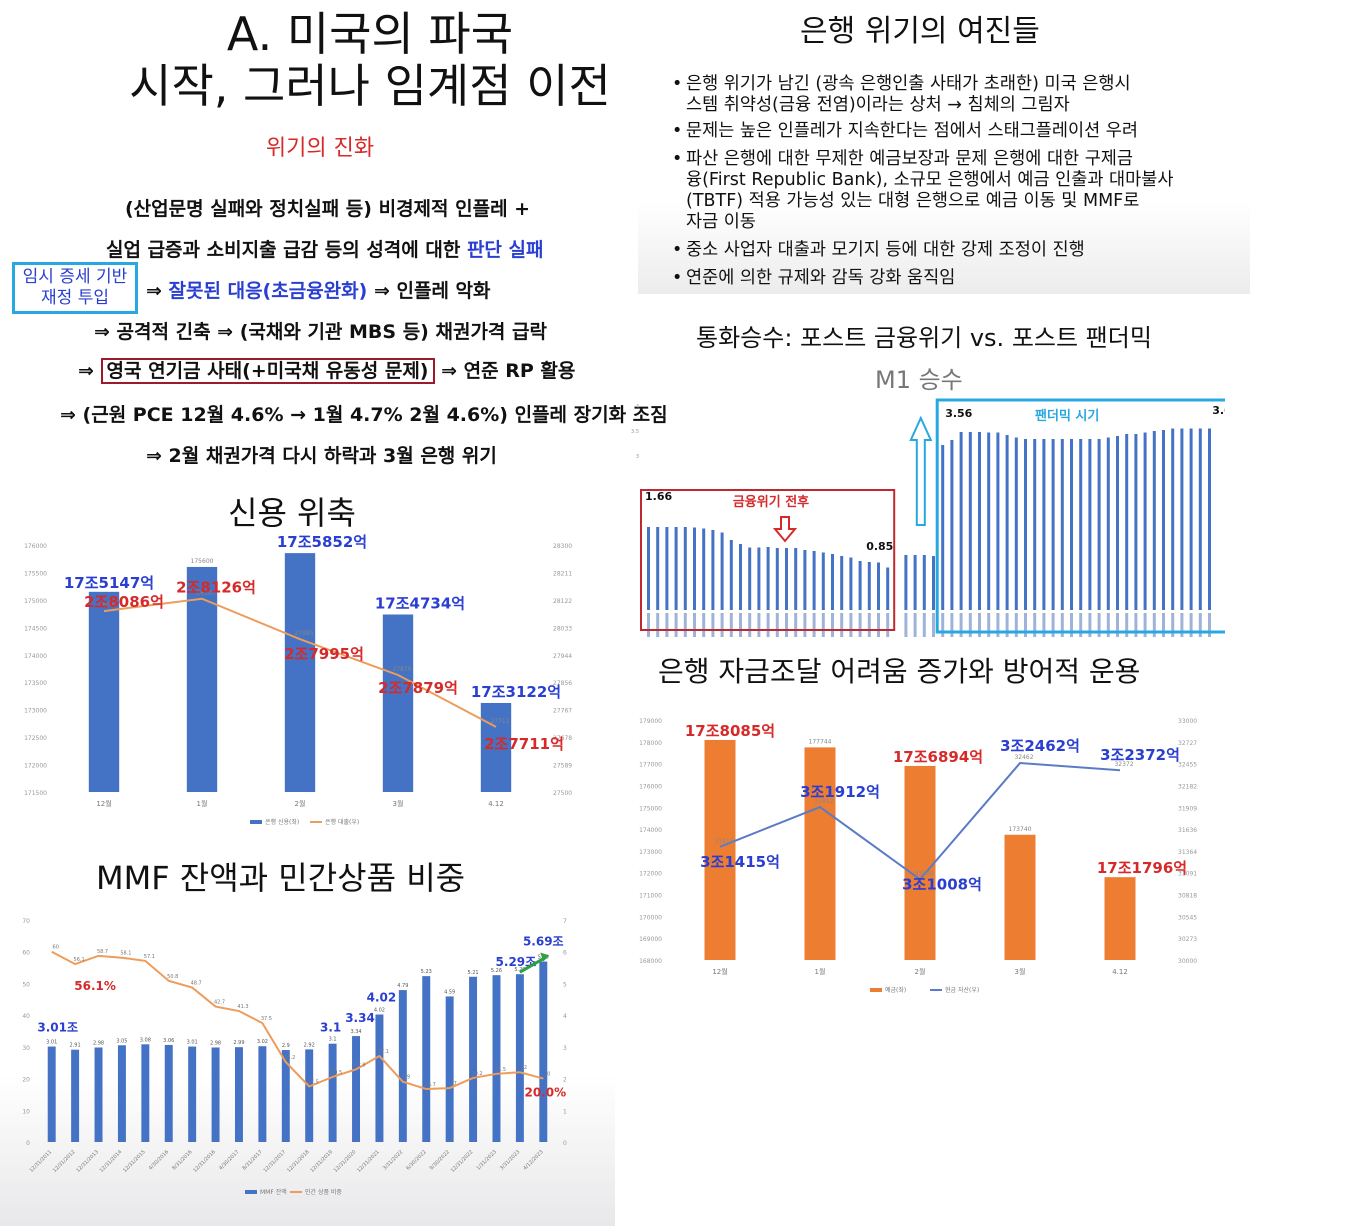 The height and width of the screenshot is (1226, 1363). Describe the element at coordinates (35, 766) in the screenshot. I see `left-tick-label: 172000` at that location.